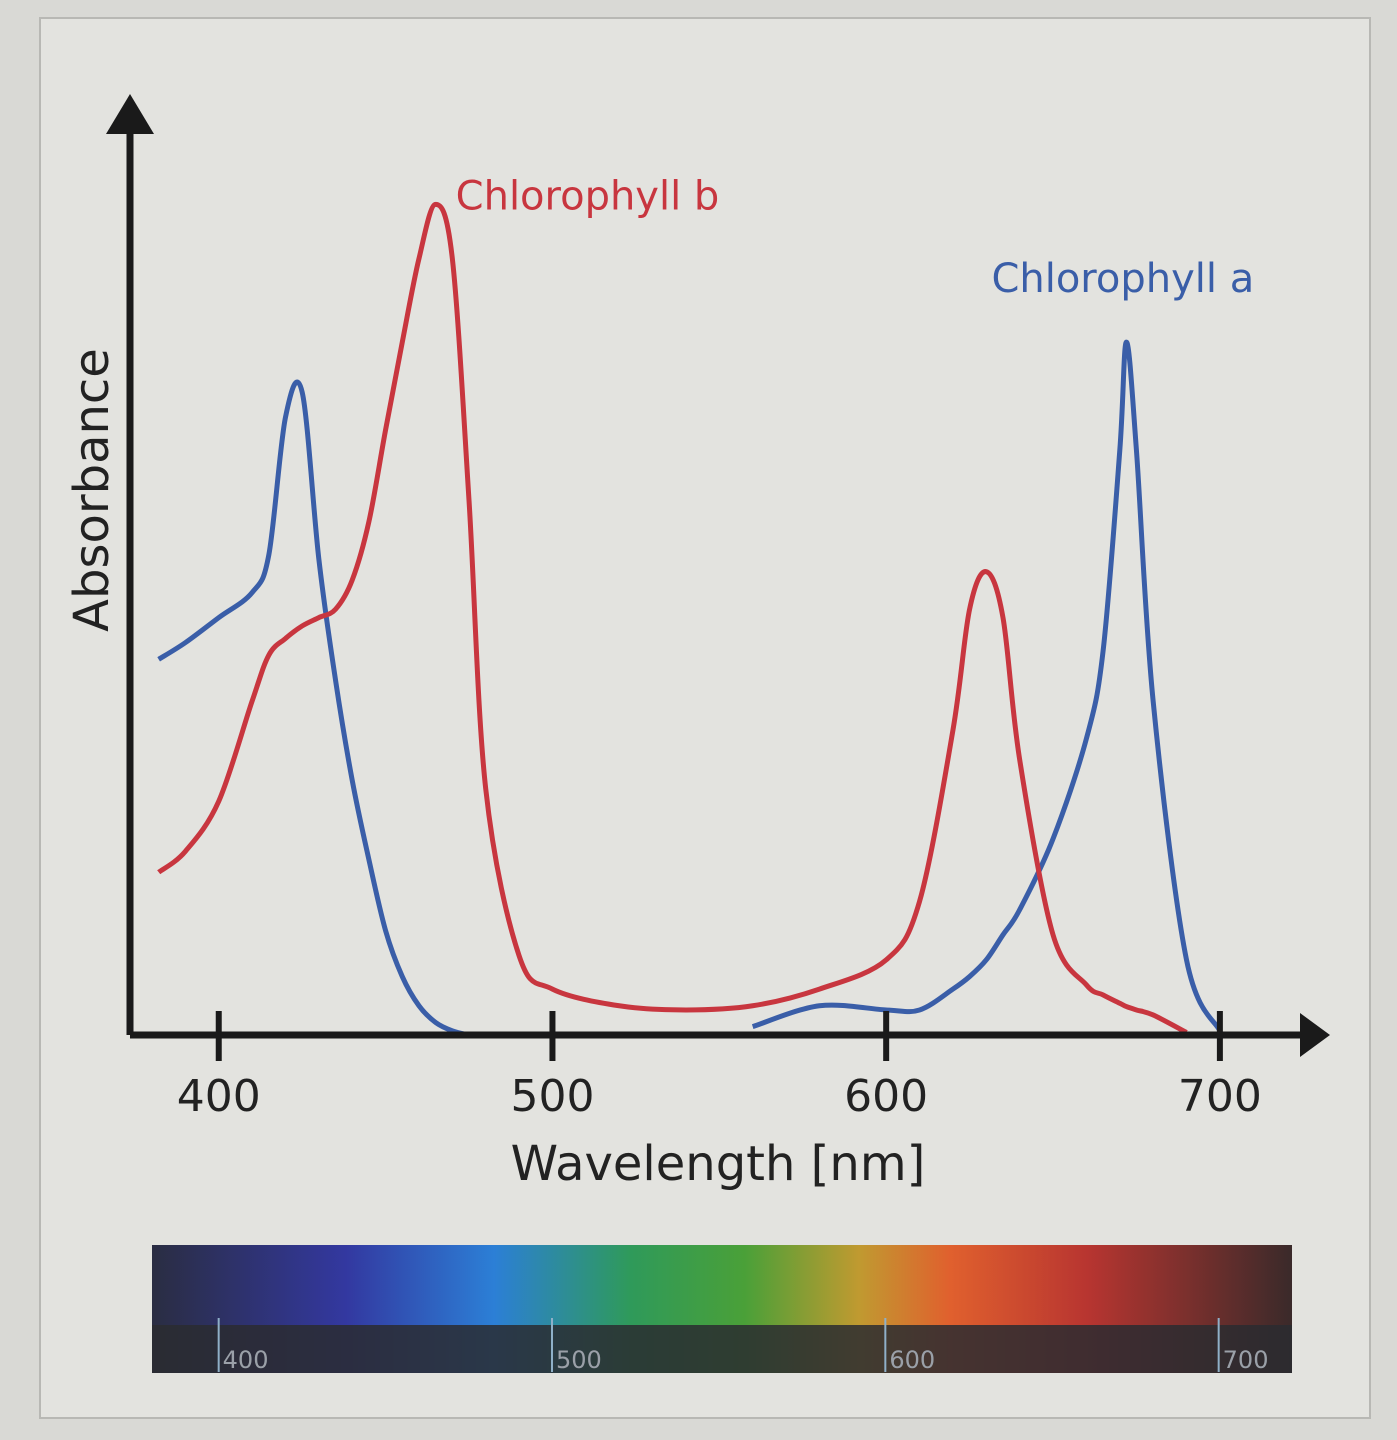  I want to click on x-tick-label: 500, so click(552, 1096).